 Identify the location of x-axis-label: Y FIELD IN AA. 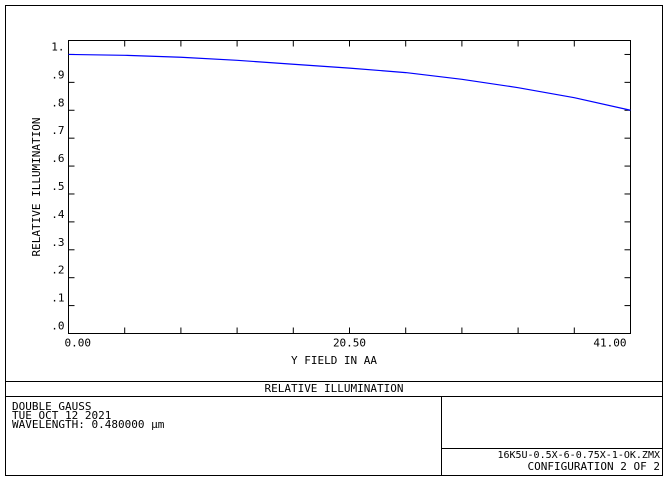
(334, 360).